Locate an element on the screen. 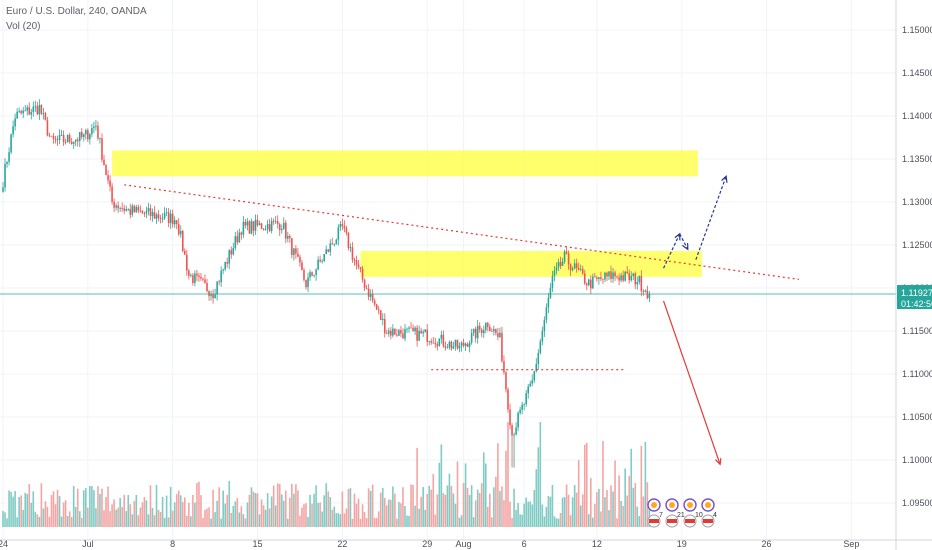 The height and width of the screenshot is (550, 932). x-tick-label: 8 is located at coordinates (172, 544).